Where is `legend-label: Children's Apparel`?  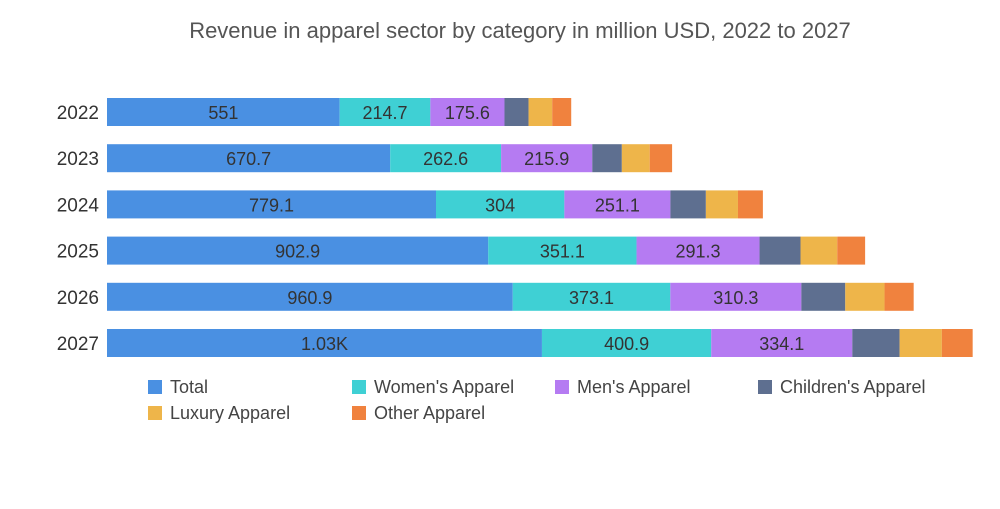 legend-label: Children's Apparel is located at coordinates (853, 387).